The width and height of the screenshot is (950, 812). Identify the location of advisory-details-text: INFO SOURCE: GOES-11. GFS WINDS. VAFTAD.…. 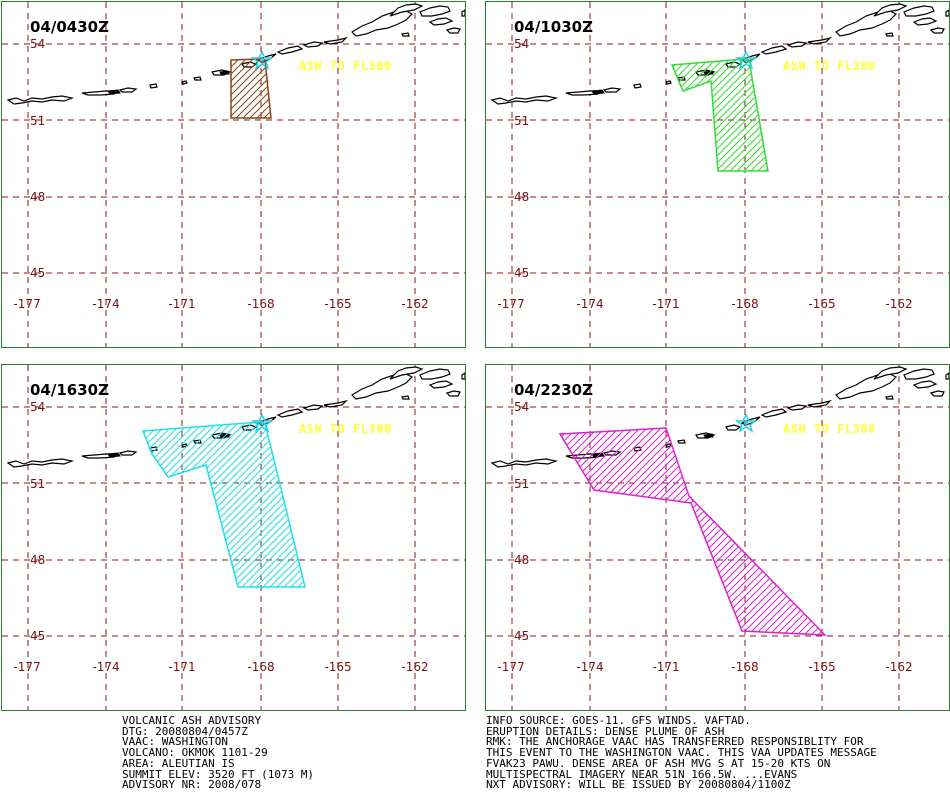
(681, 753).